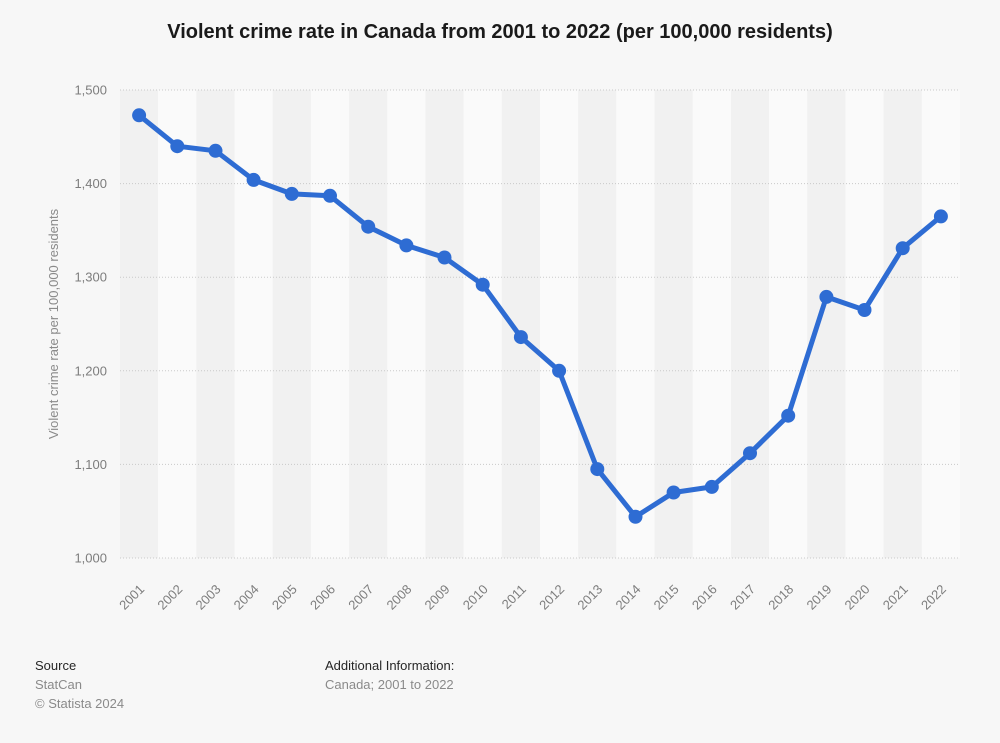 The image size is (1000, 743). What do you see at coordinates (475, 597) in the screenshot?
I see `x-tick-label-2010: 2010` at bounding box center [475, 597].